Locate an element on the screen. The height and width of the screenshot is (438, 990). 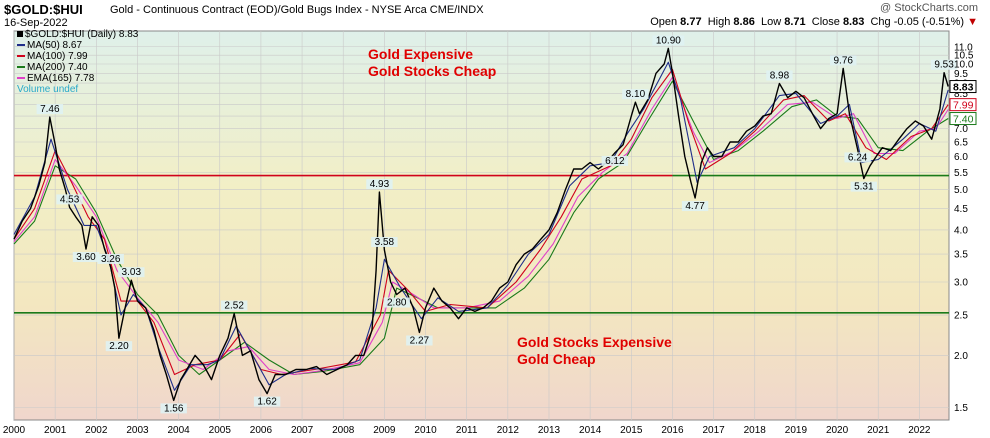
chg-label: Chg is located at coordinates (880, 22).